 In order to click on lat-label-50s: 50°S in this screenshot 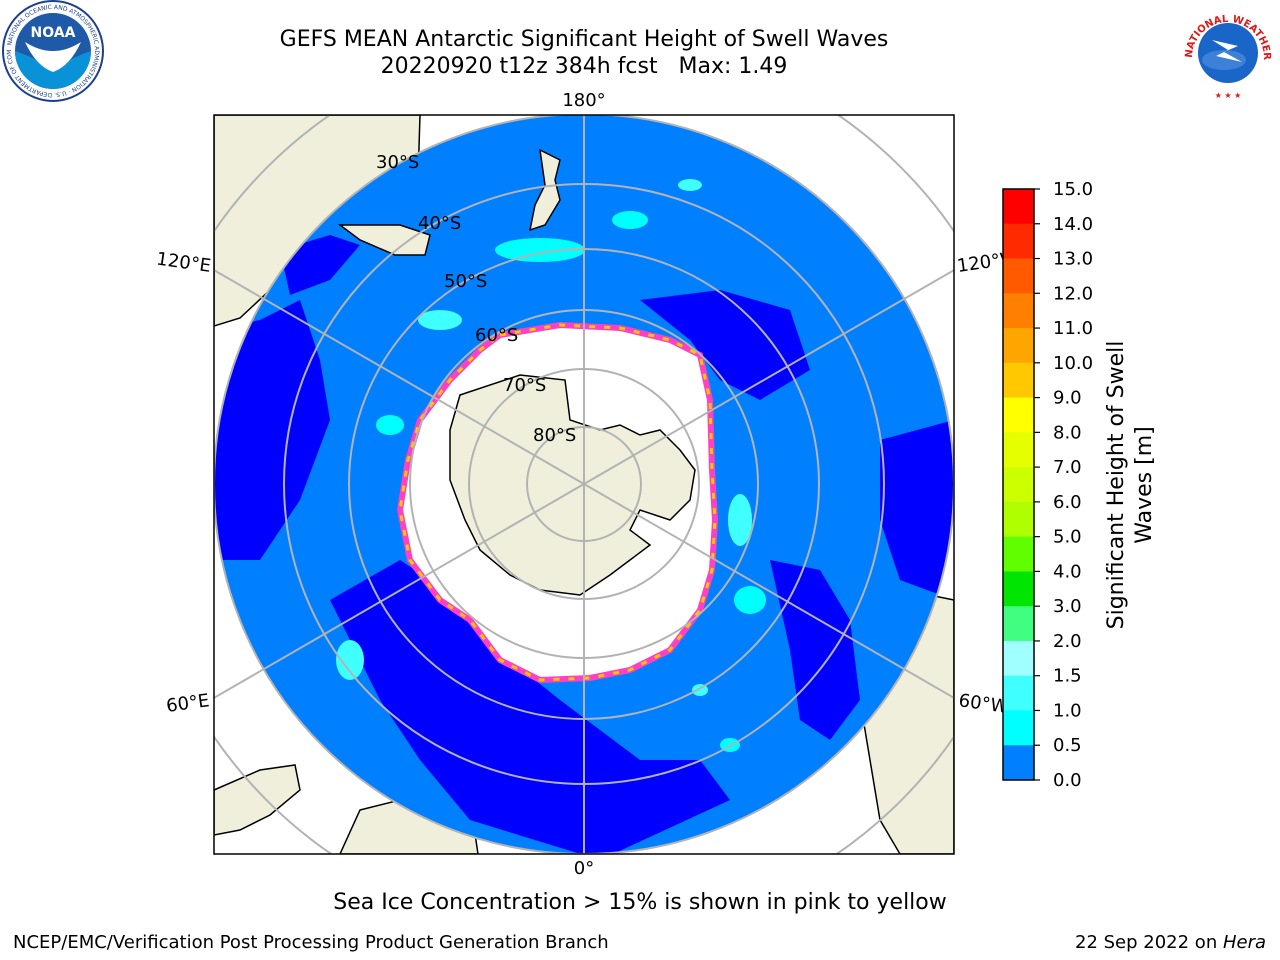, I will do `click(465, 281)`.